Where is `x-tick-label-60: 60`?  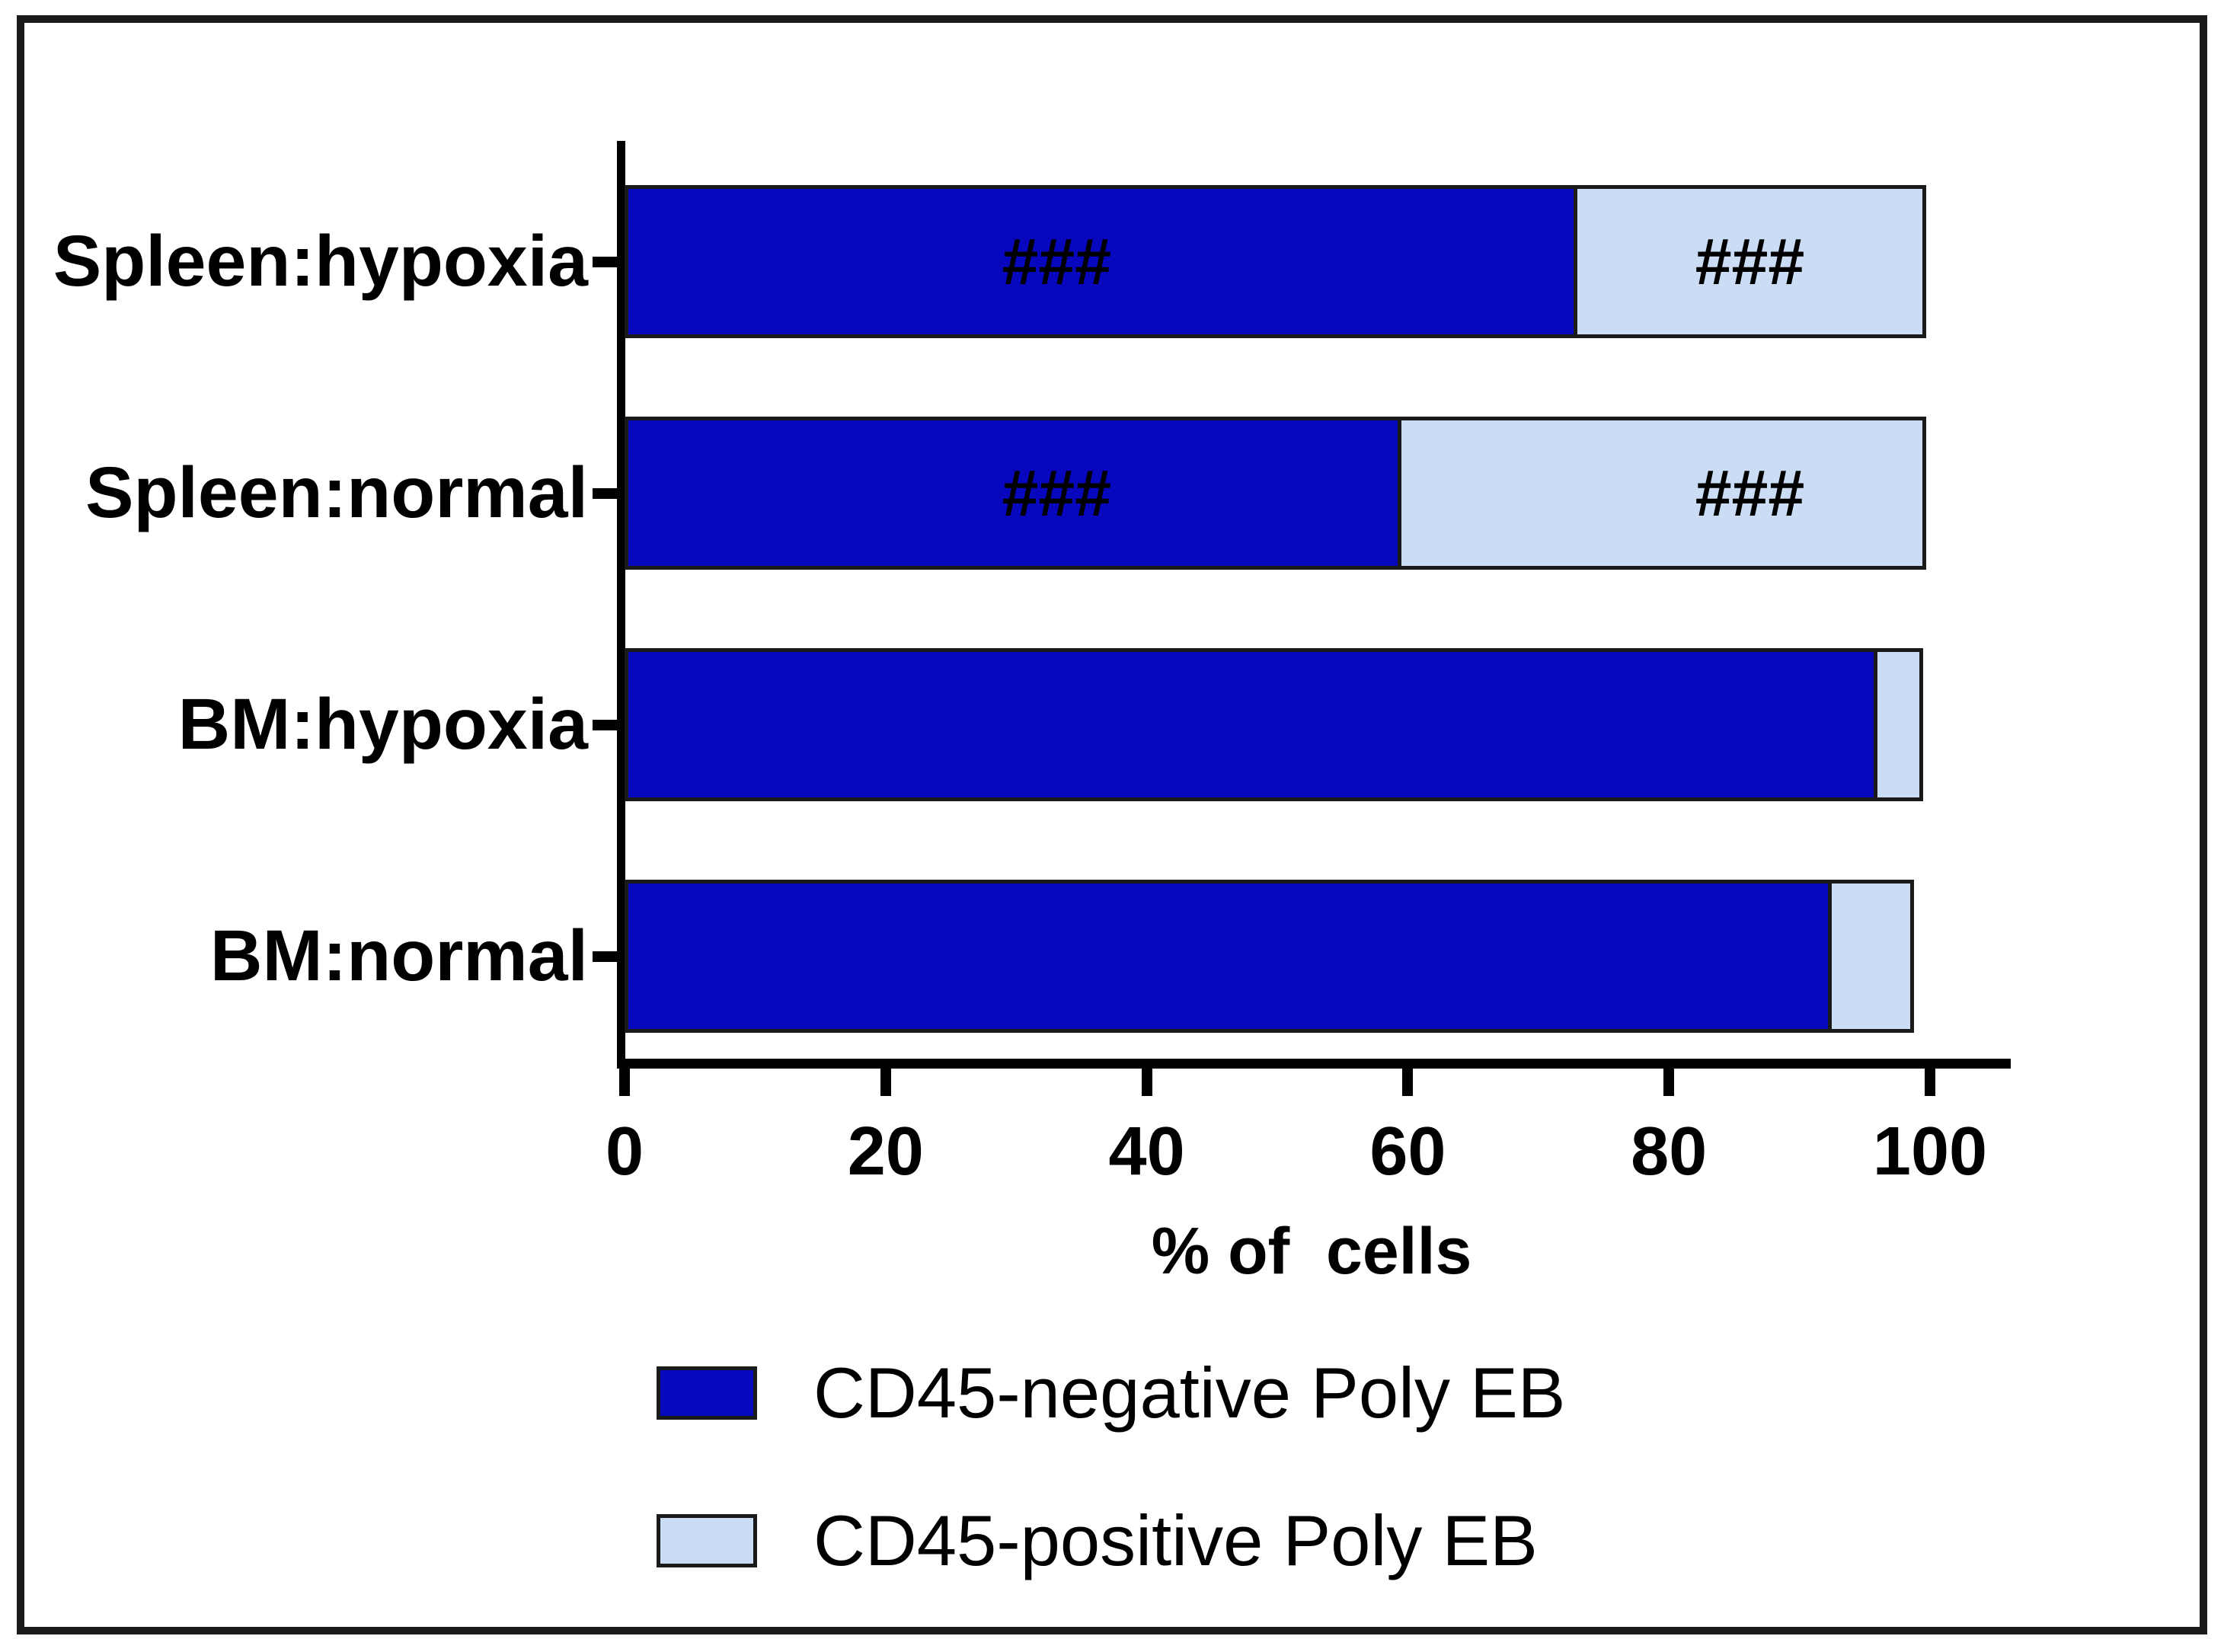
x-tick-label-60: 60 is located at coordinates (1407, 1152).